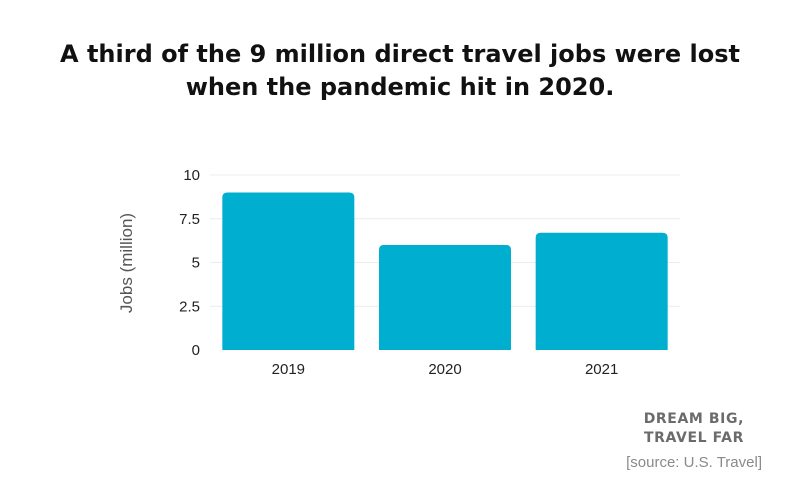  Describe the element at coordinates (694, 438) in the screenshot. I see `brand-line-2: TRAVEL FAR` at that location.